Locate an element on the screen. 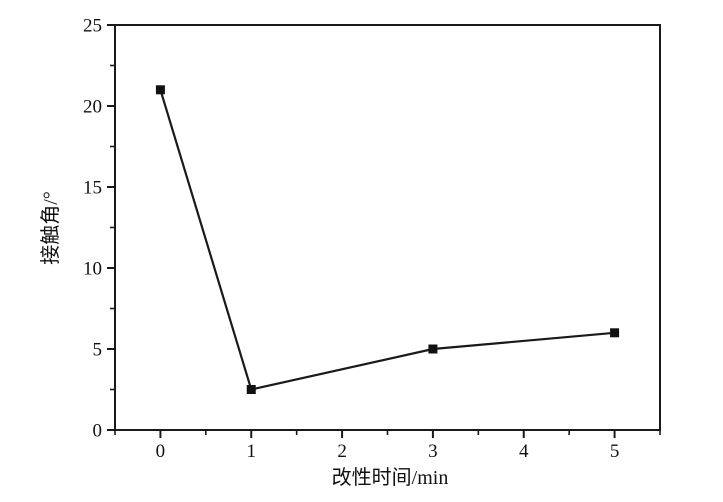  y-axis-tick-label: 25 is located at coordinates (92, 26).